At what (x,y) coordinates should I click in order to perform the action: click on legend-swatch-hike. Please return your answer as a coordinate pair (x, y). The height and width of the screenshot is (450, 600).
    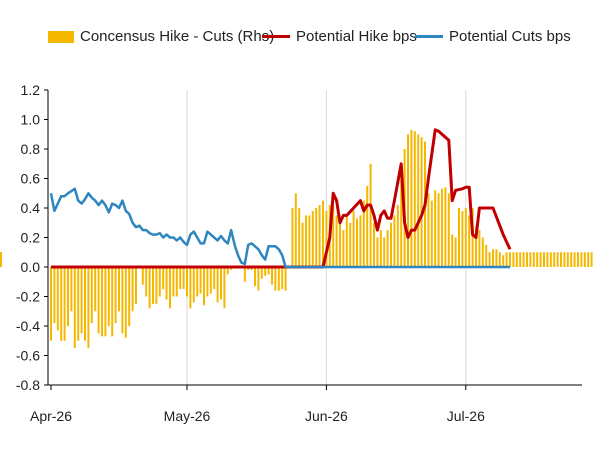
    Looking at the image, I should click on (276, 36).